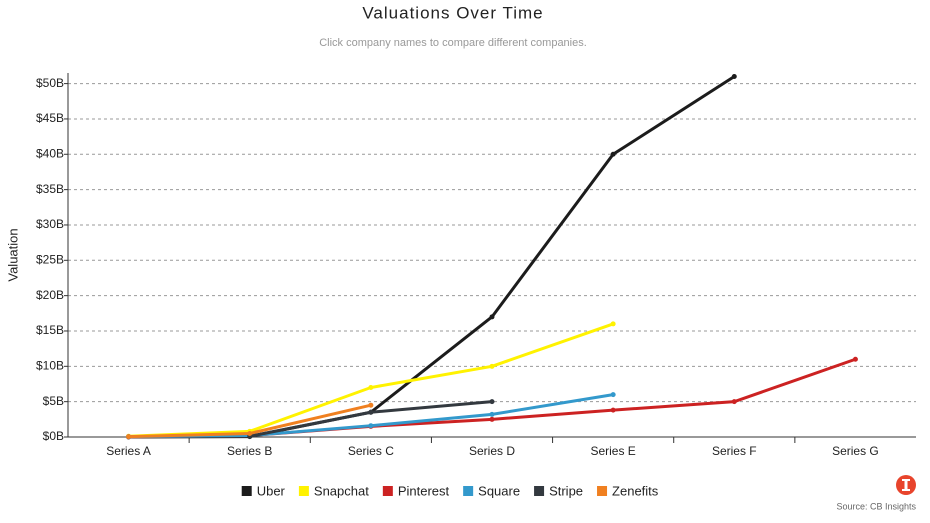  What do you see at coordinates (50, 259) in the screenshot?
I see `y-tick-label: $25B` at bounding box center [50, 259].